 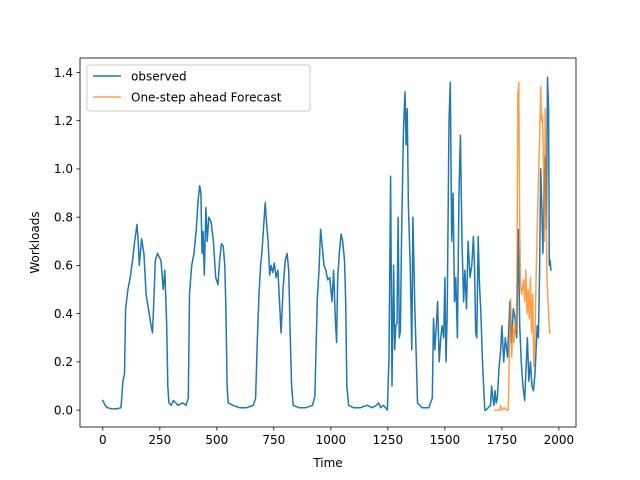 What do you see at coordinates (63, 169) in the screenshot?
I see `y-tick-label: 1.0` at bounding box center [63, 169].